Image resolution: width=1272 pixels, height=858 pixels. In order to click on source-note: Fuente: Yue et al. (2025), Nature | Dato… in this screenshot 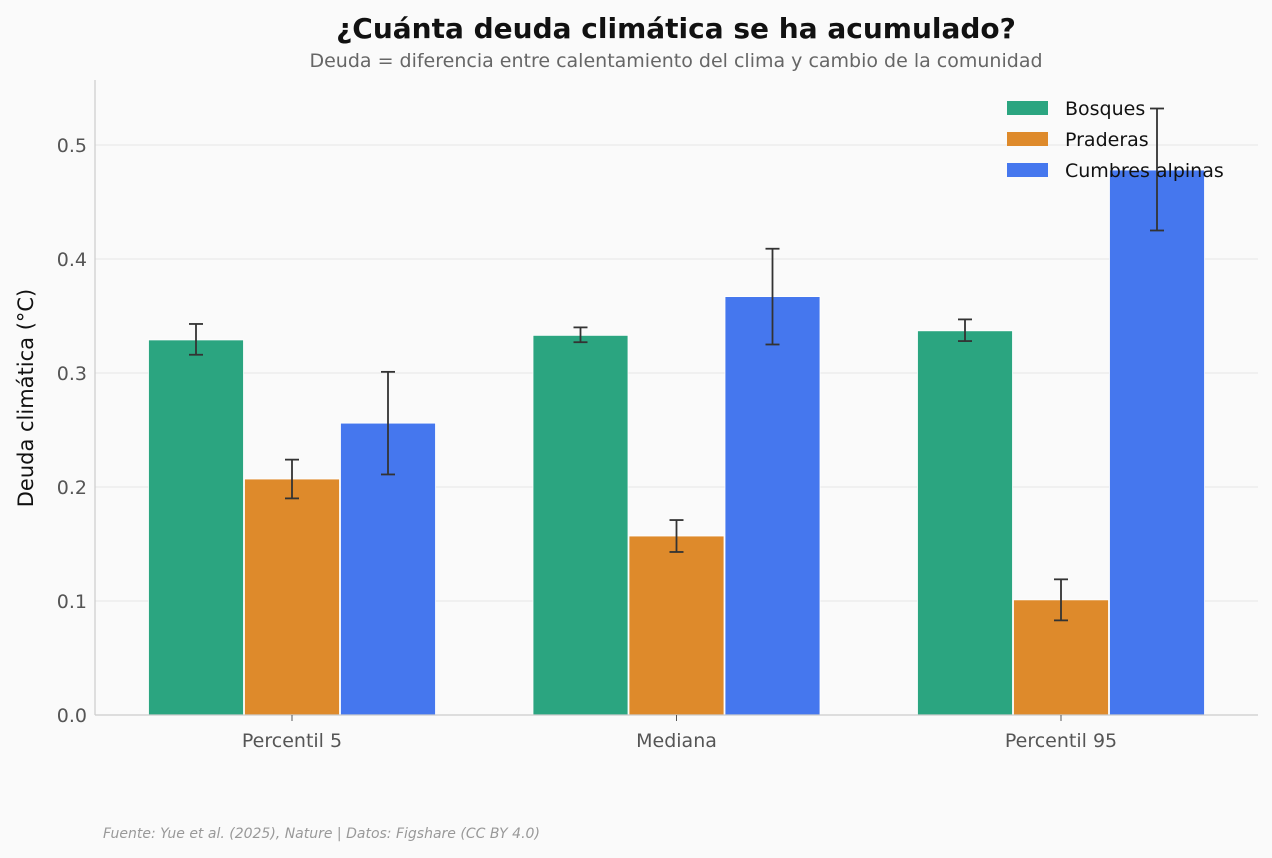, I will do `click(321, 834)`.